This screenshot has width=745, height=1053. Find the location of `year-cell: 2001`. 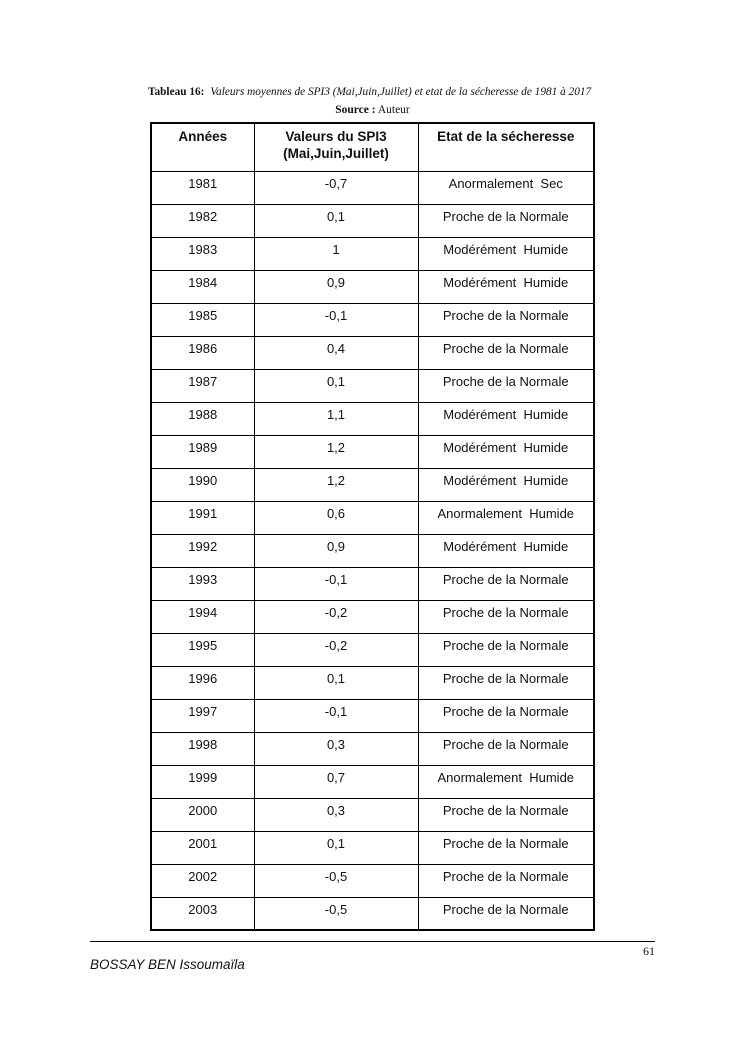

year-cell: 2001 is located at coordinates (202, 847).